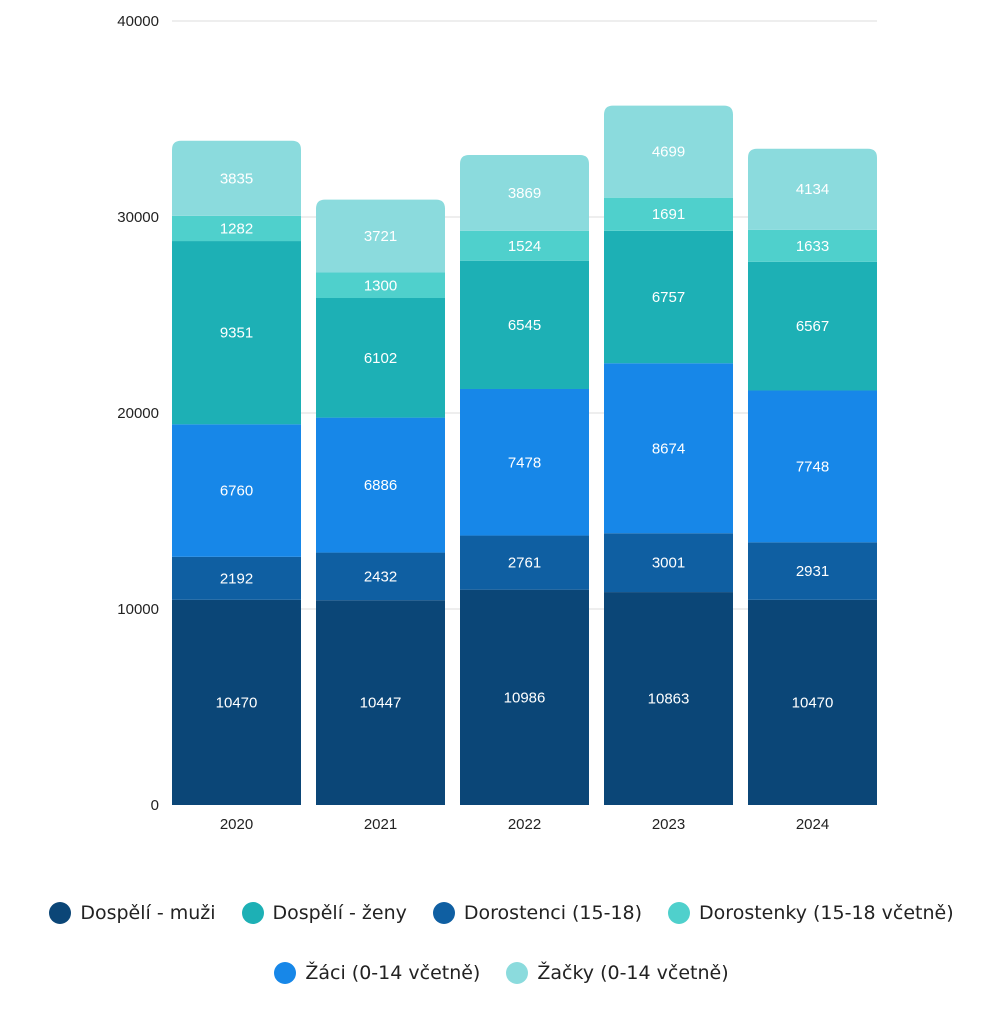 The image size is (1003, 1016). What do you see at coordinates (501, 973) in the screenshot?
I see `legend-row-2: Žáci (0-14 včetně) Žačky (0-14 včetně)` at bounding box center [501, 973].